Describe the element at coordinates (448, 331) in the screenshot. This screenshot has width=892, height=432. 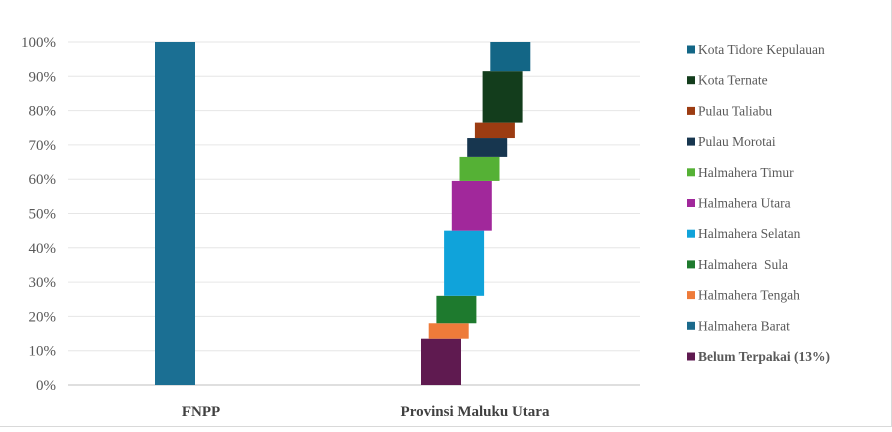
I see `bar-halmahera-tengah` at that location.